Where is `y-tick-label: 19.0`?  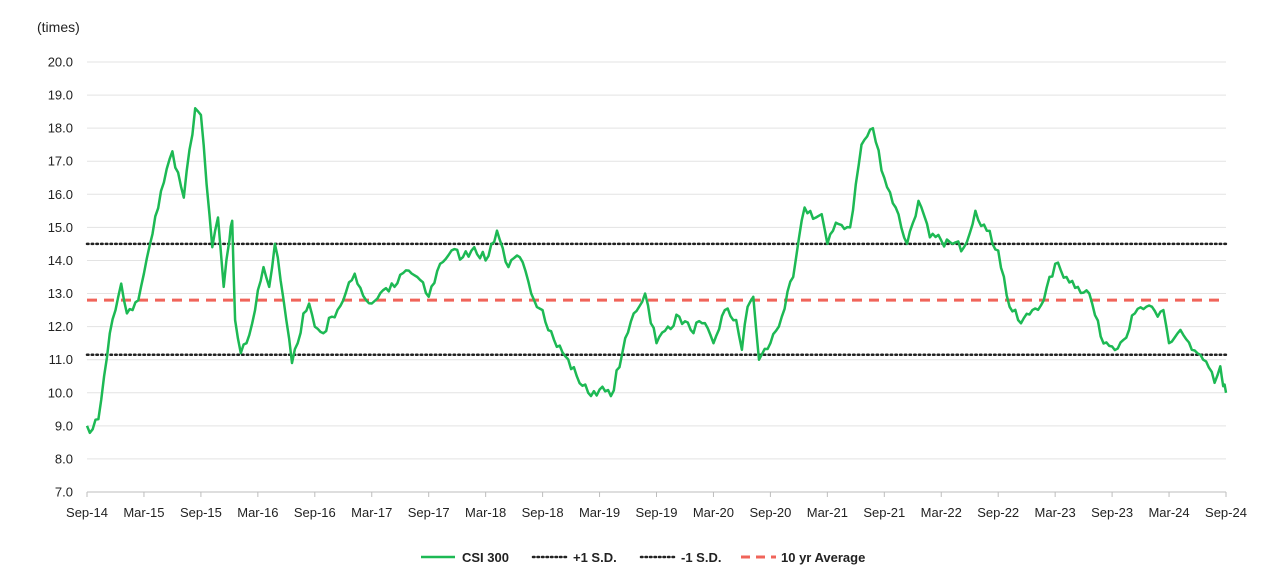
y-tick-label: 19.0 is located at coordinates (60, 95).